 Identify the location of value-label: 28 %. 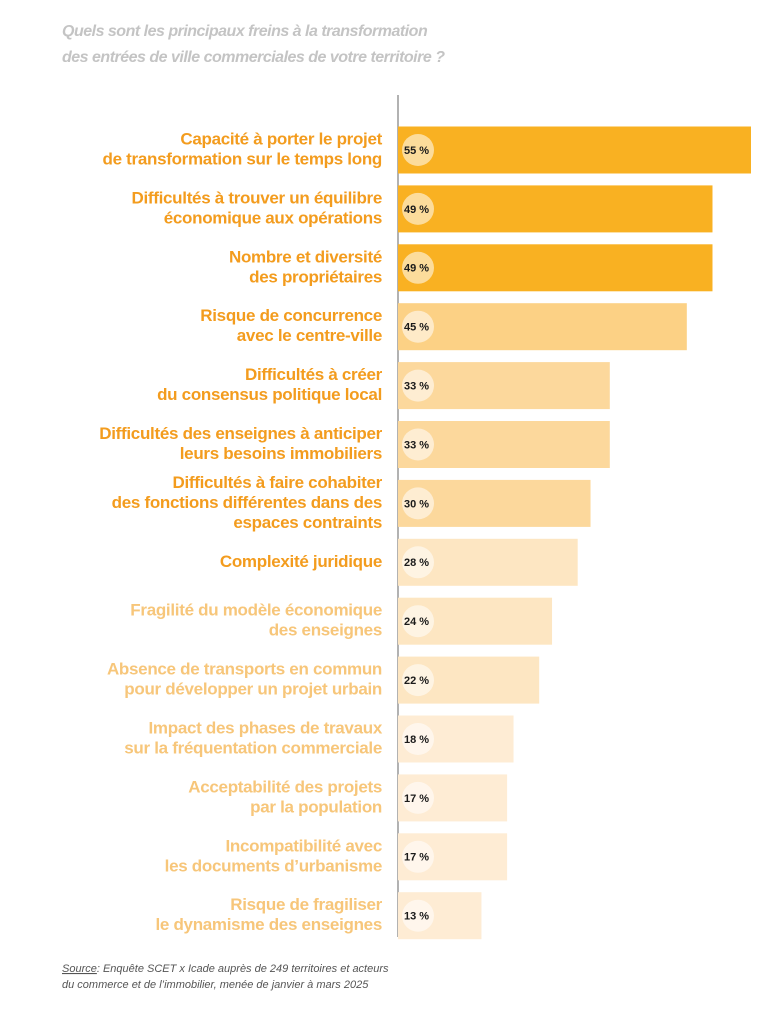
(416, 563).